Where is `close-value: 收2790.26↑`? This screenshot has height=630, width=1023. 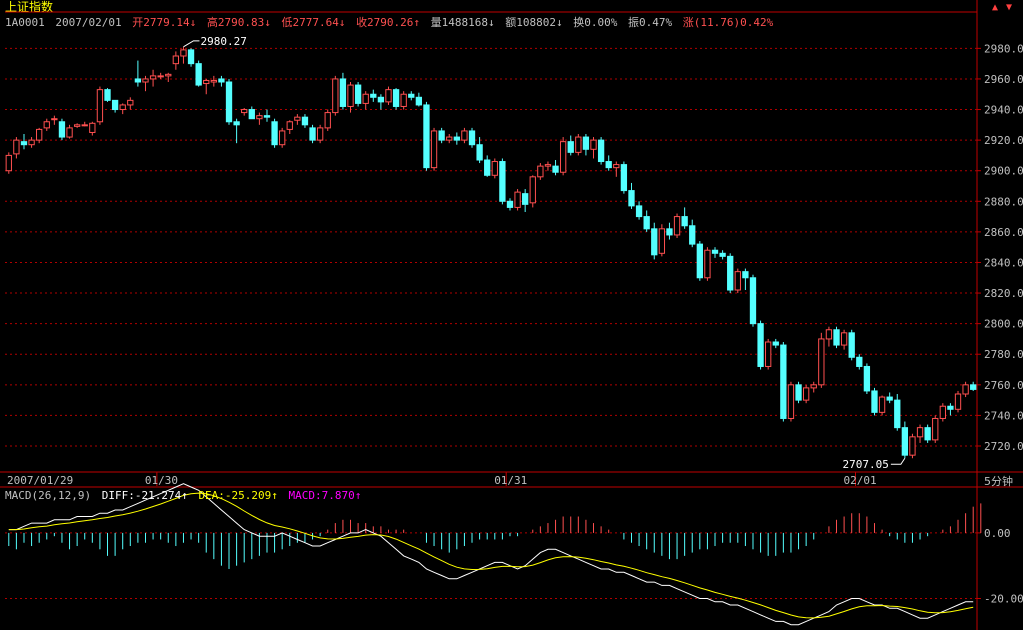
close-value: 收2790.26↑ is located at coordinates (388, 22).